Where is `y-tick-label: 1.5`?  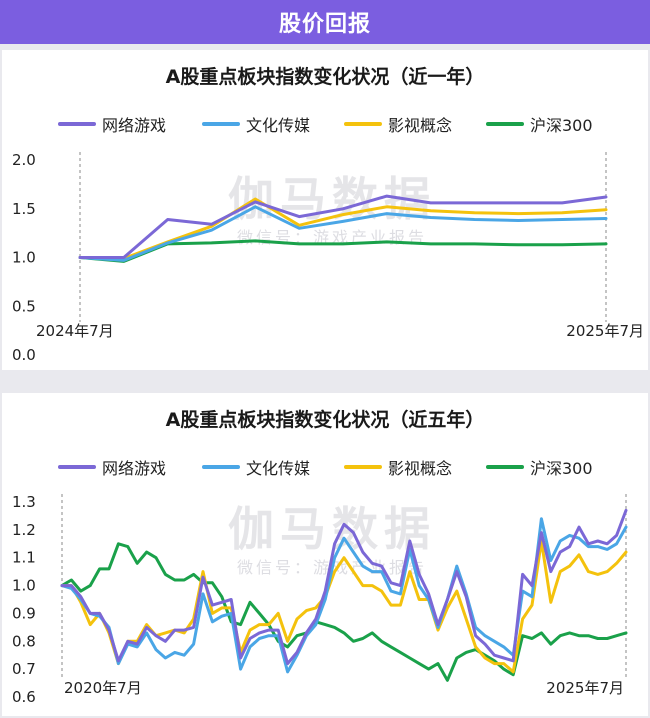
y-tick-label: 1.5 is located at coordinates (24, 209).